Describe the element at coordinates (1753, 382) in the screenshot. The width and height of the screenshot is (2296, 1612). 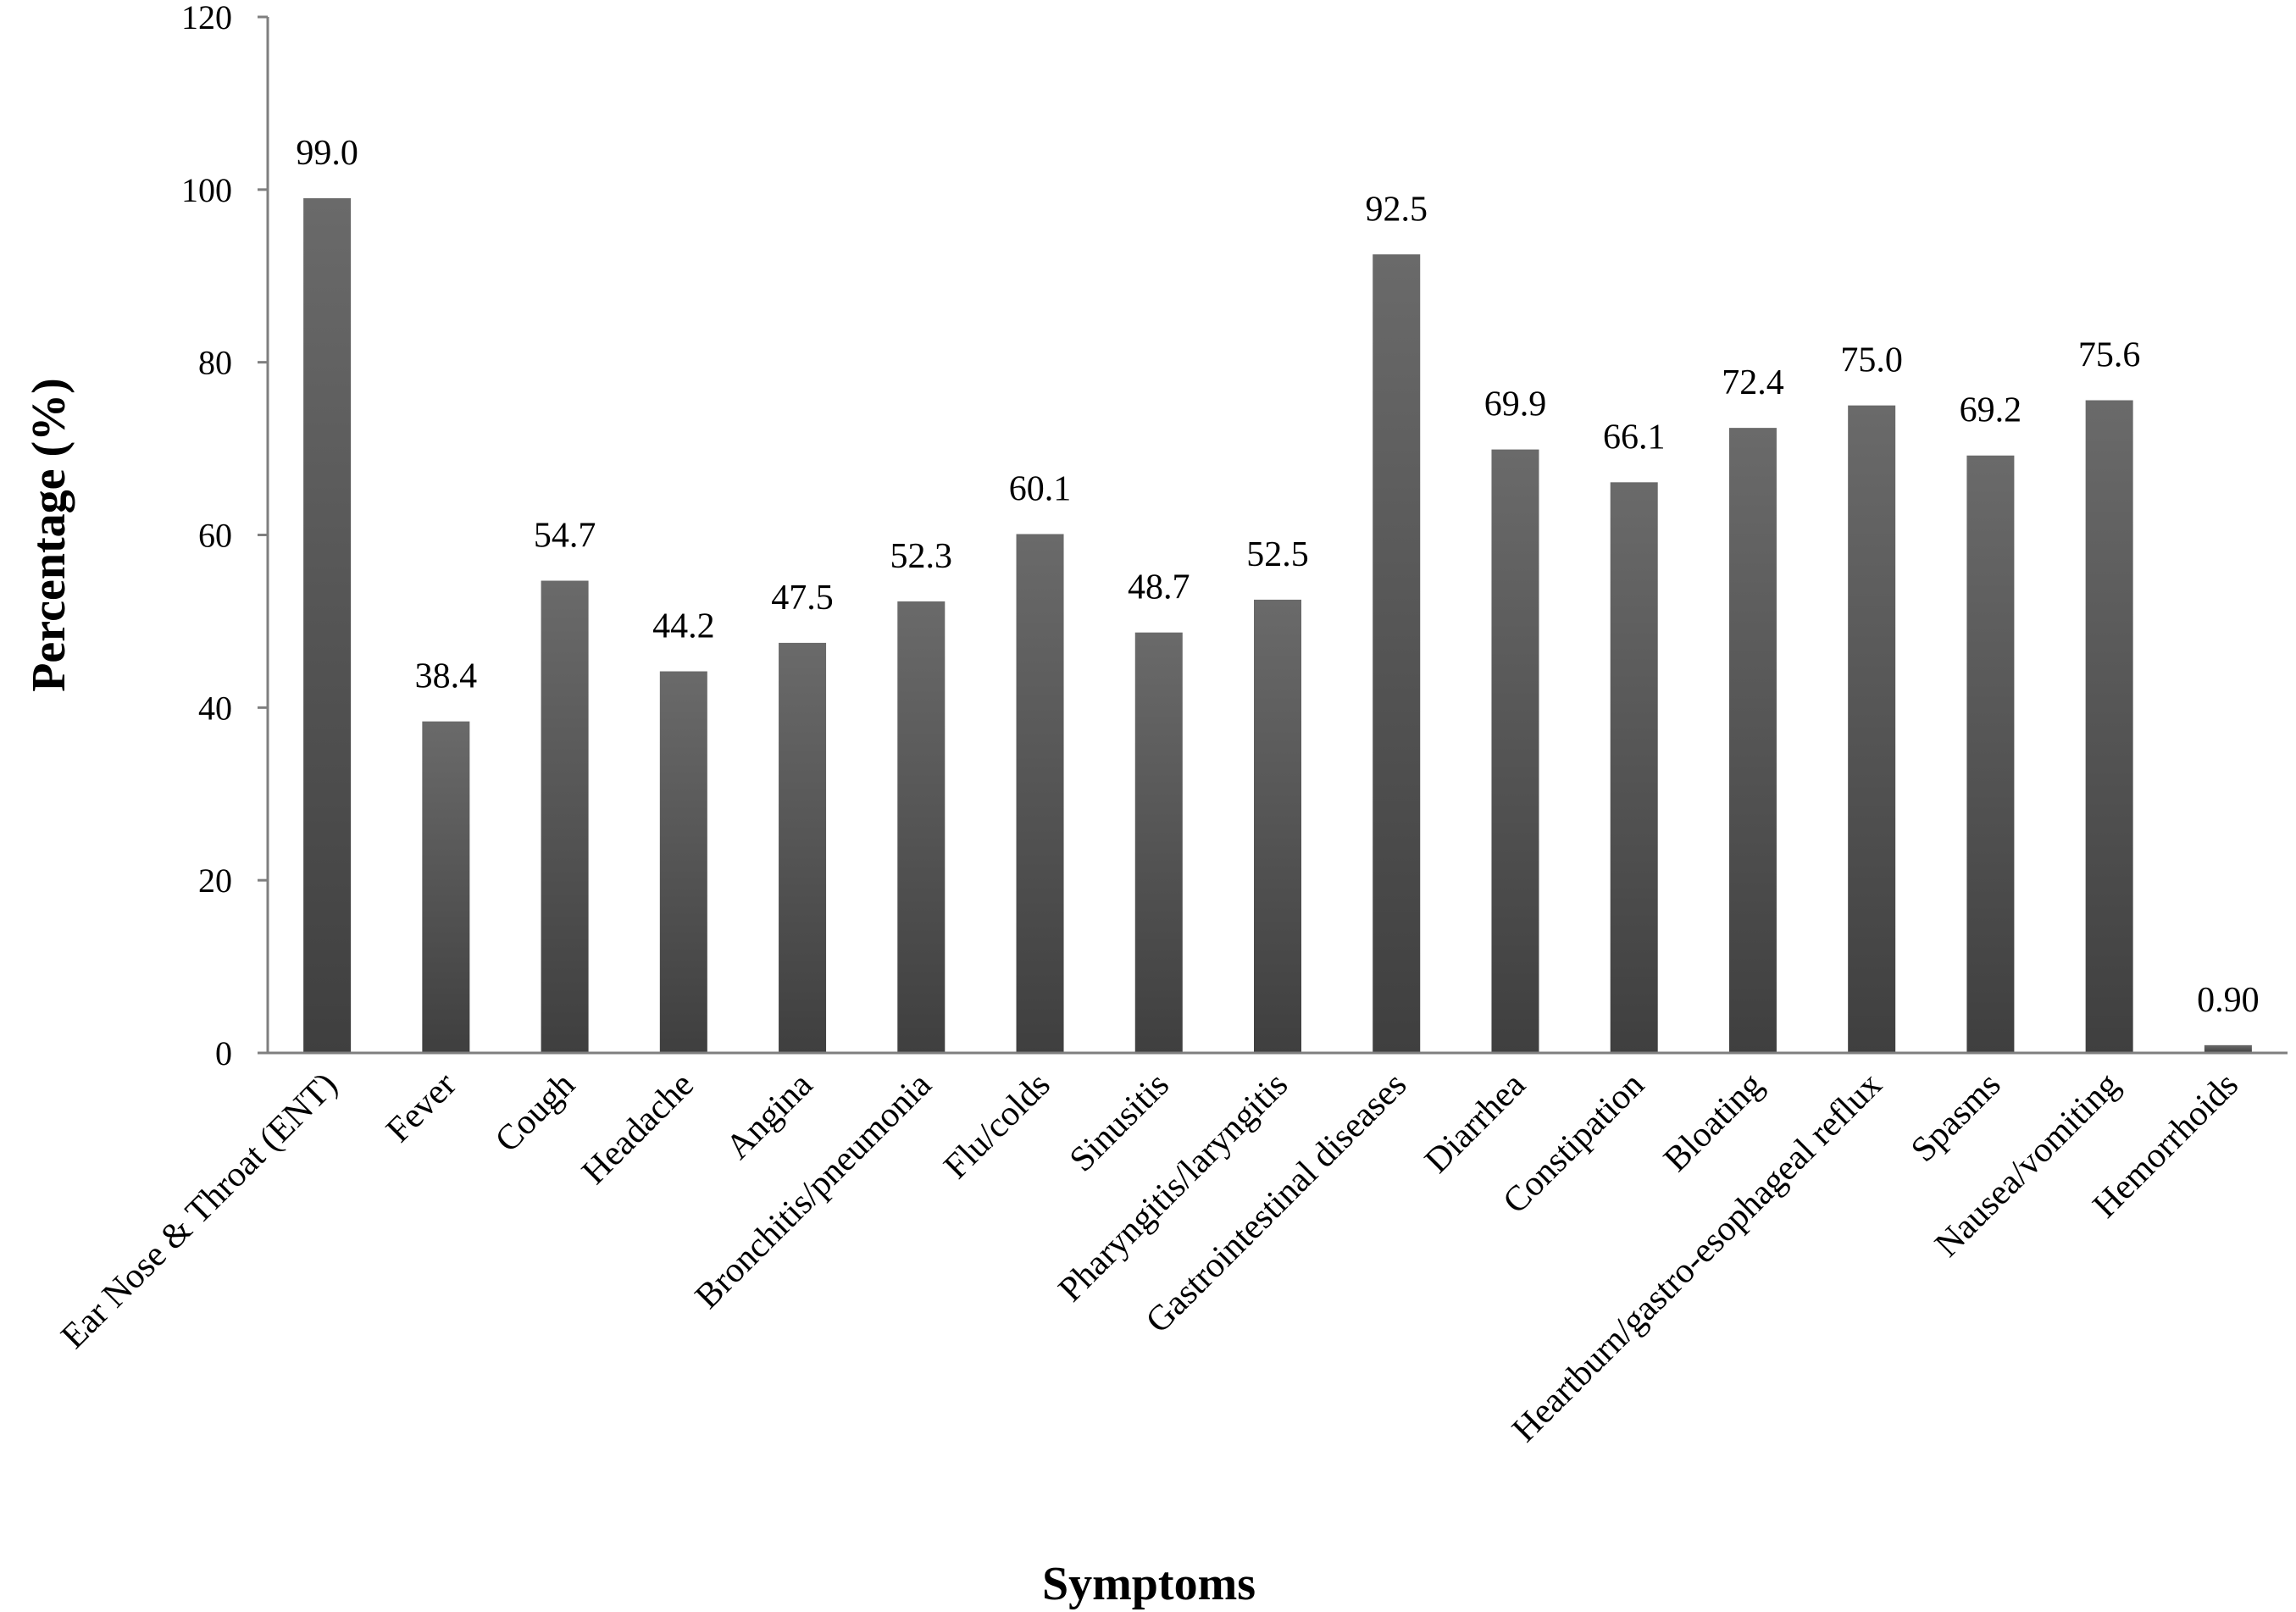
I see `data-label: 72.4` at that location.